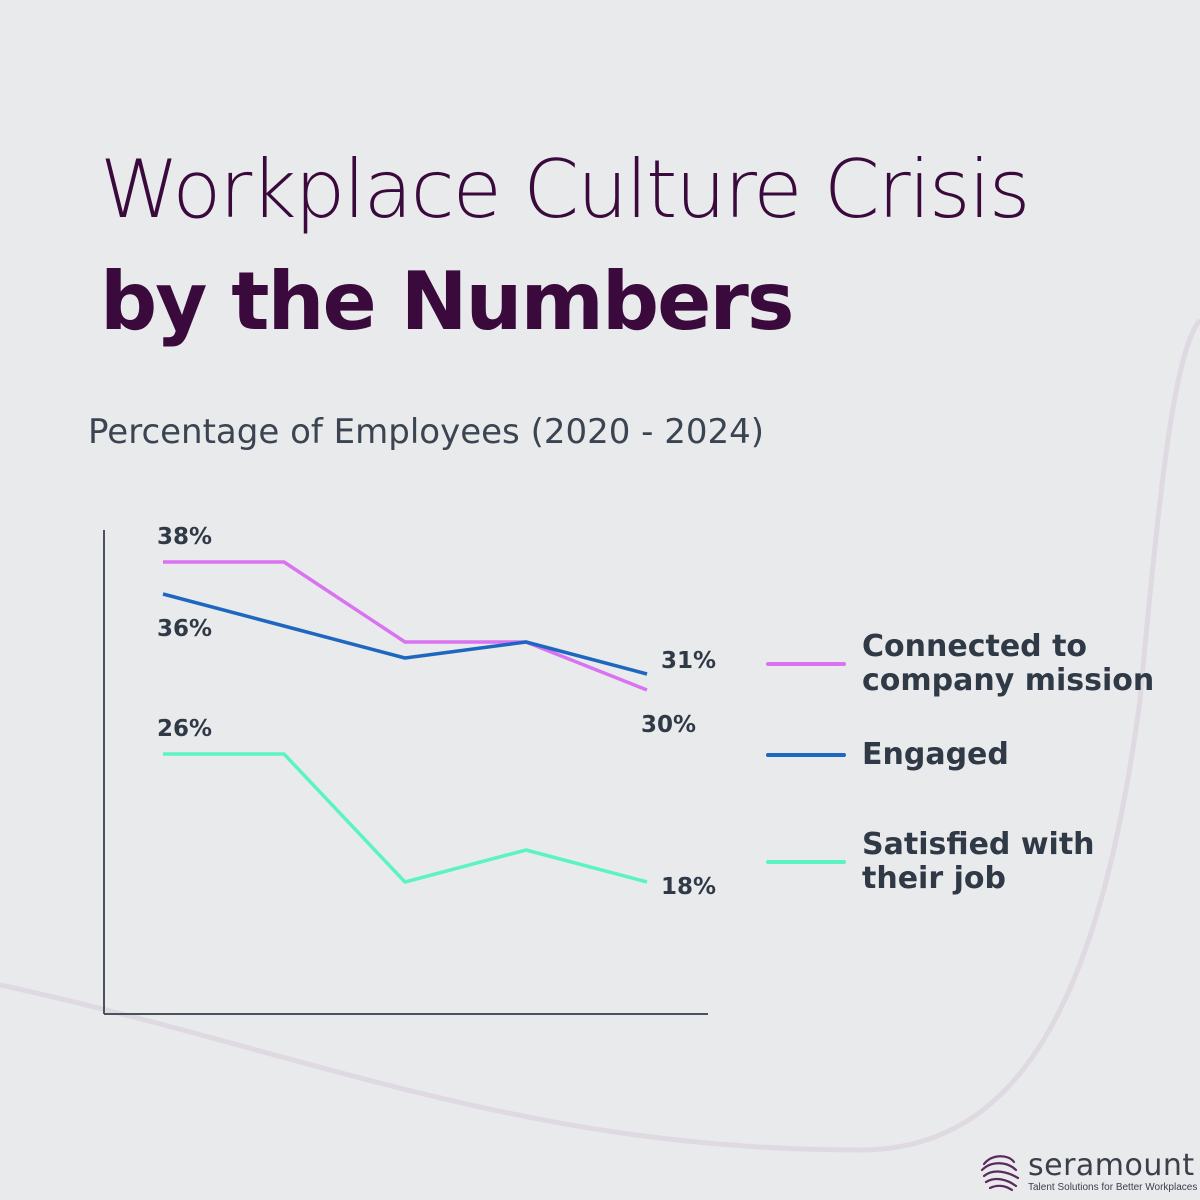  I want to click on legend-swatch-engaged, so click(806, 755).